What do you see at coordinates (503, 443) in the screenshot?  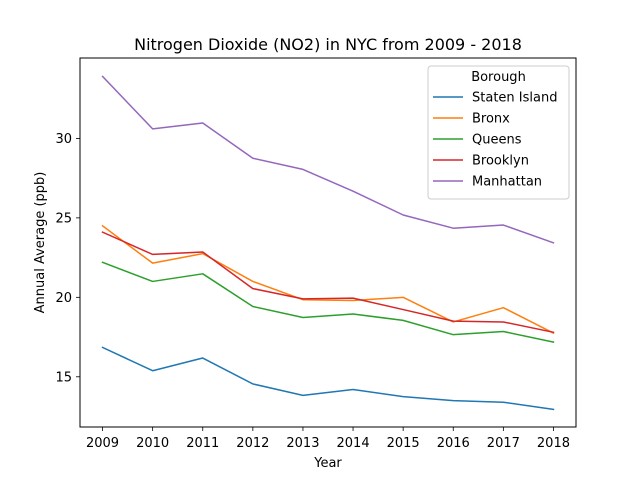 I see `x-tick-label: 2017` at bounding box center [503, 443].